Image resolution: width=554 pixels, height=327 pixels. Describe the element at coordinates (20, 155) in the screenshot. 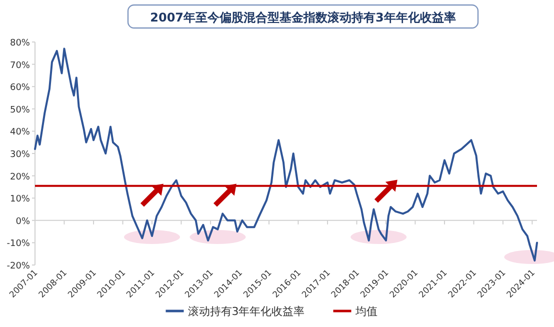

I see `y-tick-label: 30%` at that location.